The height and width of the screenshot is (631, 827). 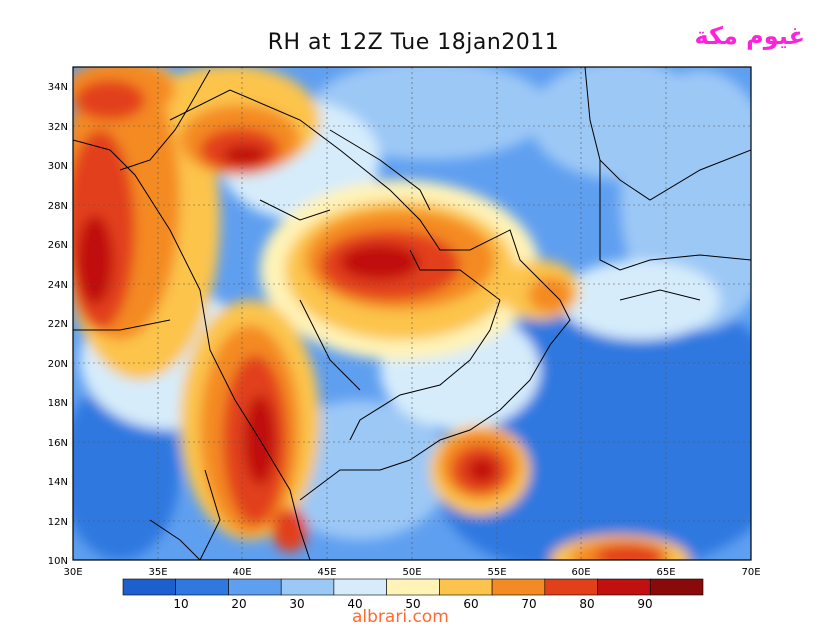 What do you see at coordinates (400, 617) in the screenshot?
I see `watermark-text: albrari.com` at bounding box center [400, 617].